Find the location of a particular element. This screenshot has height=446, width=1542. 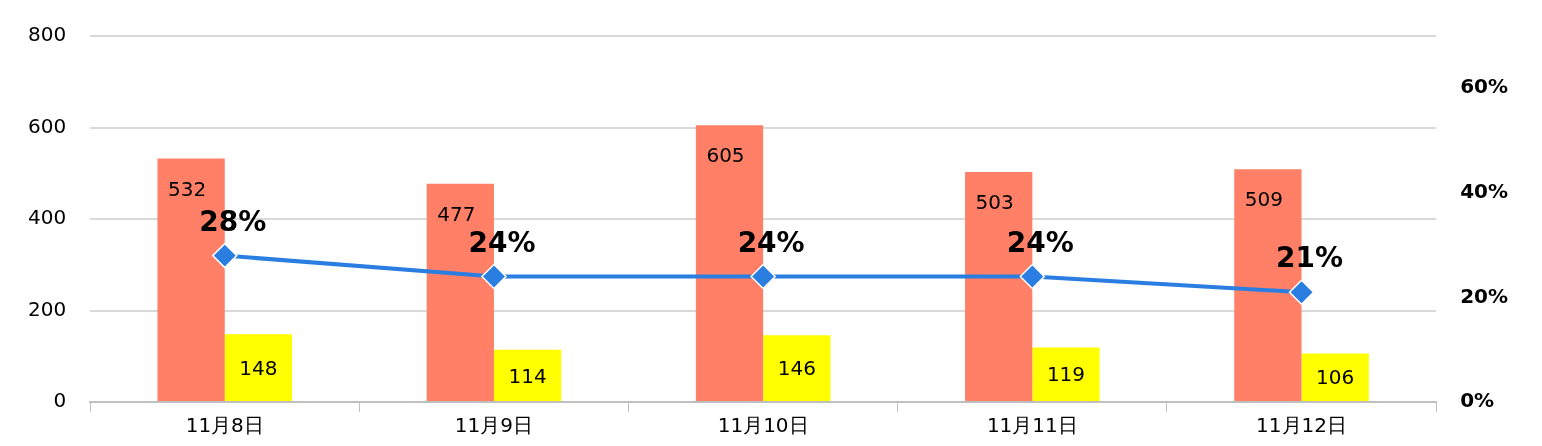

data-label: 605 is located at coordinates (725, 155).